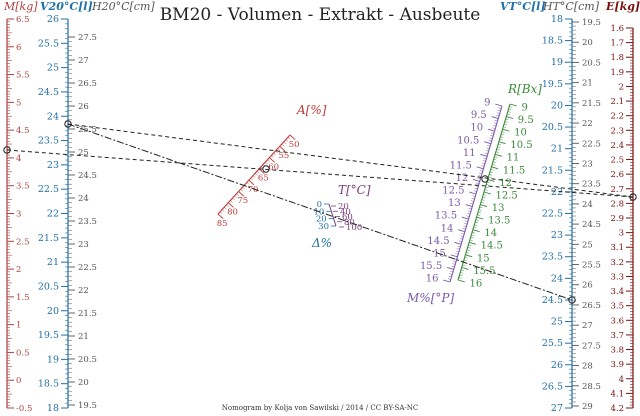 This screenshot has width=640, height=416. Describe the element at coordinates (487, 103) in the screenshot. I see `axis-mp-tick-label: 9` at that location.